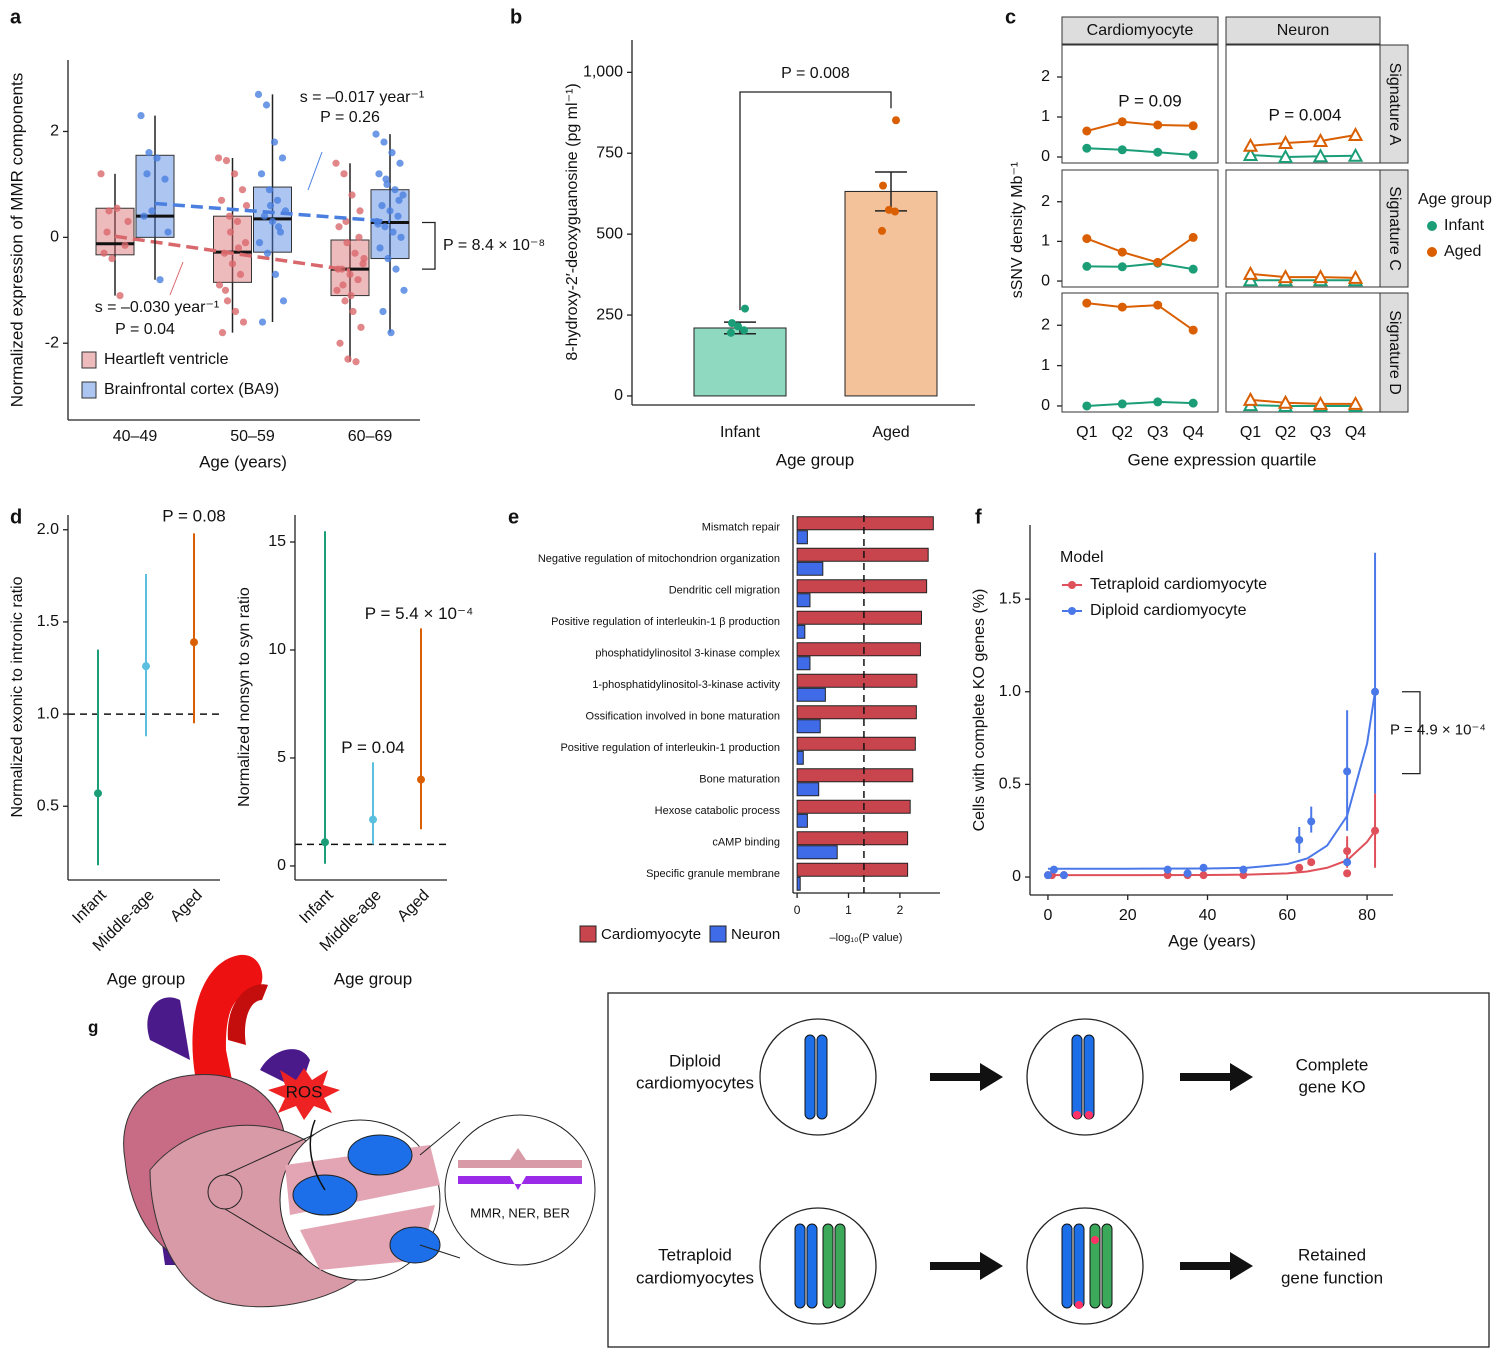 This screenshot has width=1500, height=1354. I want to click on facet-label: Signature C, so click(1394, 228).